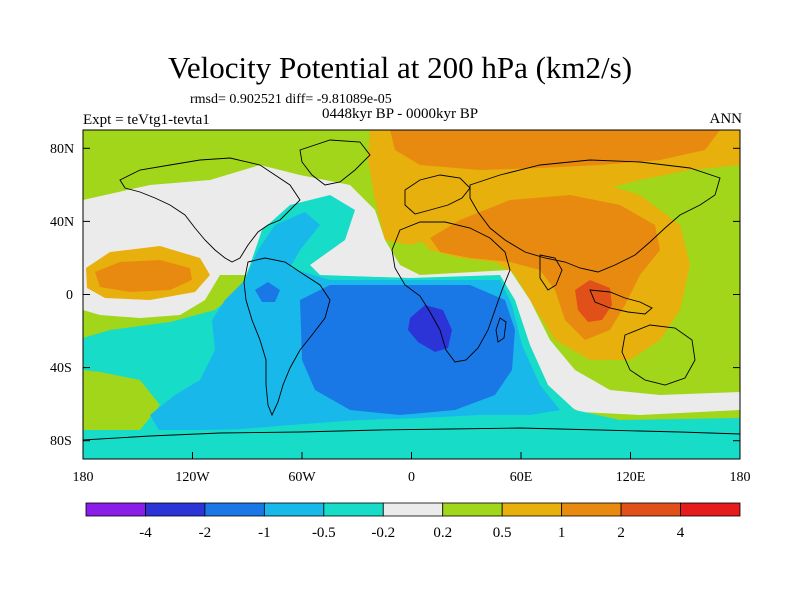 The image size is (800, 600). Describe the element at coordinates (264, 533) in the screenshot. I see `colorbar-label: -1` at that location.